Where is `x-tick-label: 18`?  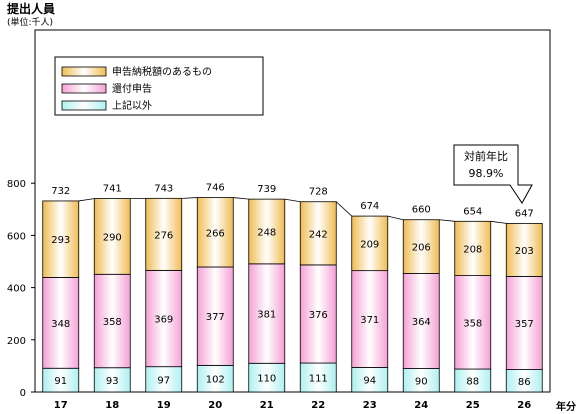
x-tick-label: 18 is located at coordinates (112, 405).